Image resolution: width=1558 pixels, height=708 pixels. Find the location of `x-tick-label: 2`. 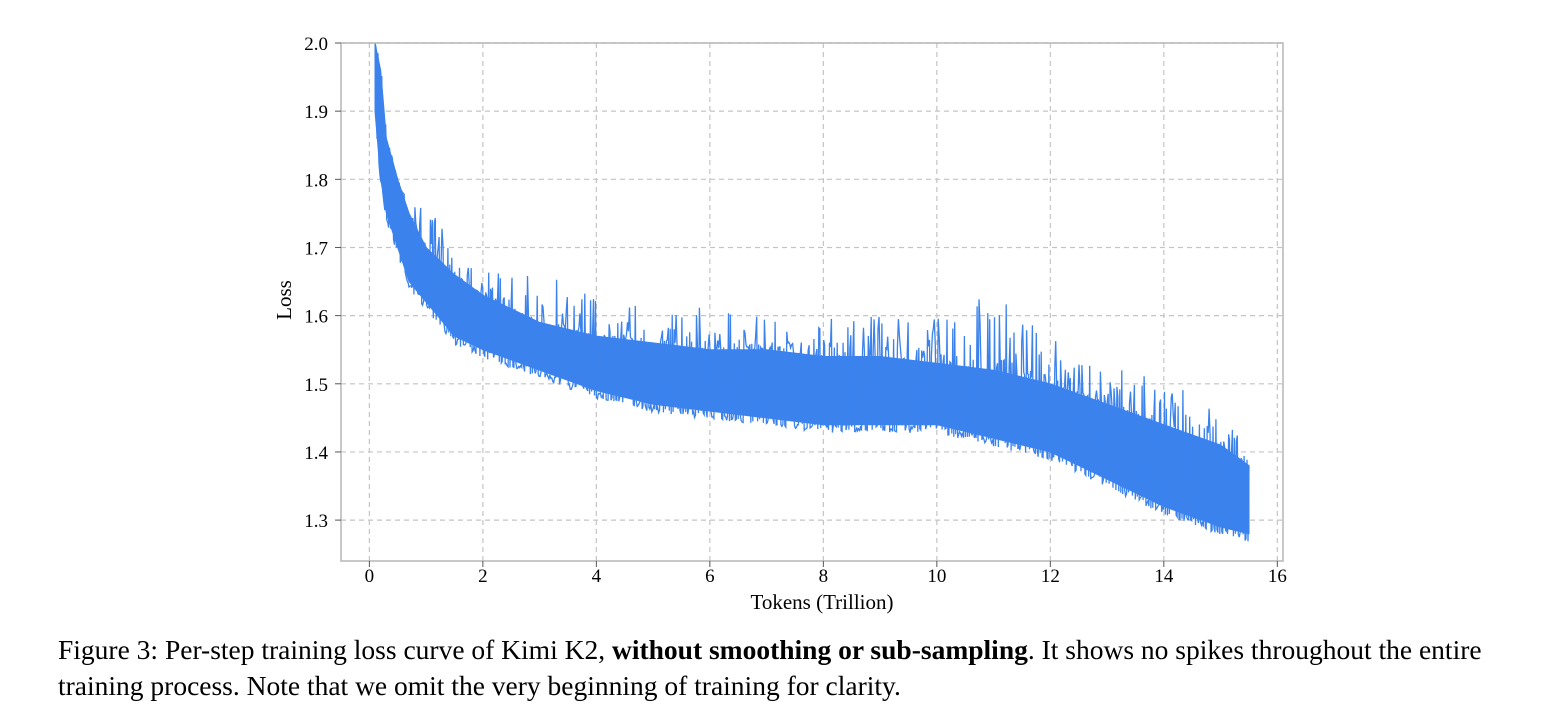

x-tick-label: 2 is located at coordinates (483, 576).